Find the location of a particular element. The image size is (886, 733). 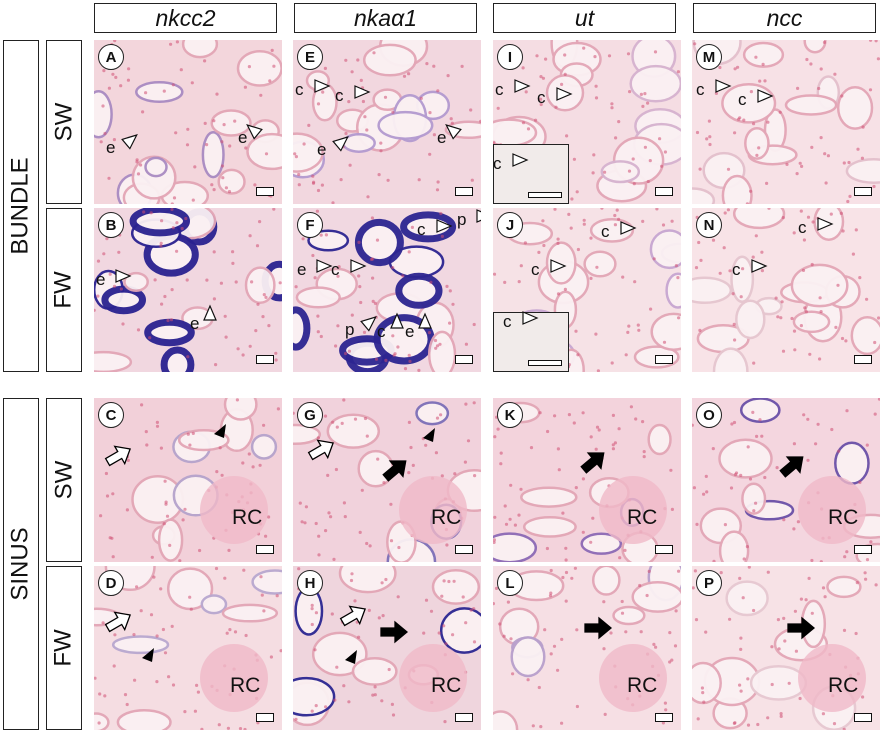

column-header-nkaa1: nkaα1 is located at coordinates (385, 18).